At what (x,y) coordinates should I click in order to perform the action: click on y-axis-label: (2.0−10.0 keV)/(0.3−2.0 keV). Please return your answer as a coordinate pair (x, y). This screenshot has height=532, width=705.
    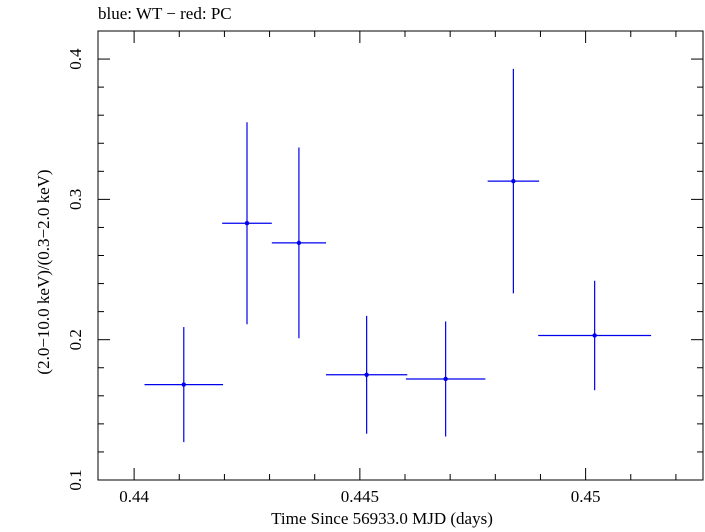
    Looking at the image, I should click on (43, 272).